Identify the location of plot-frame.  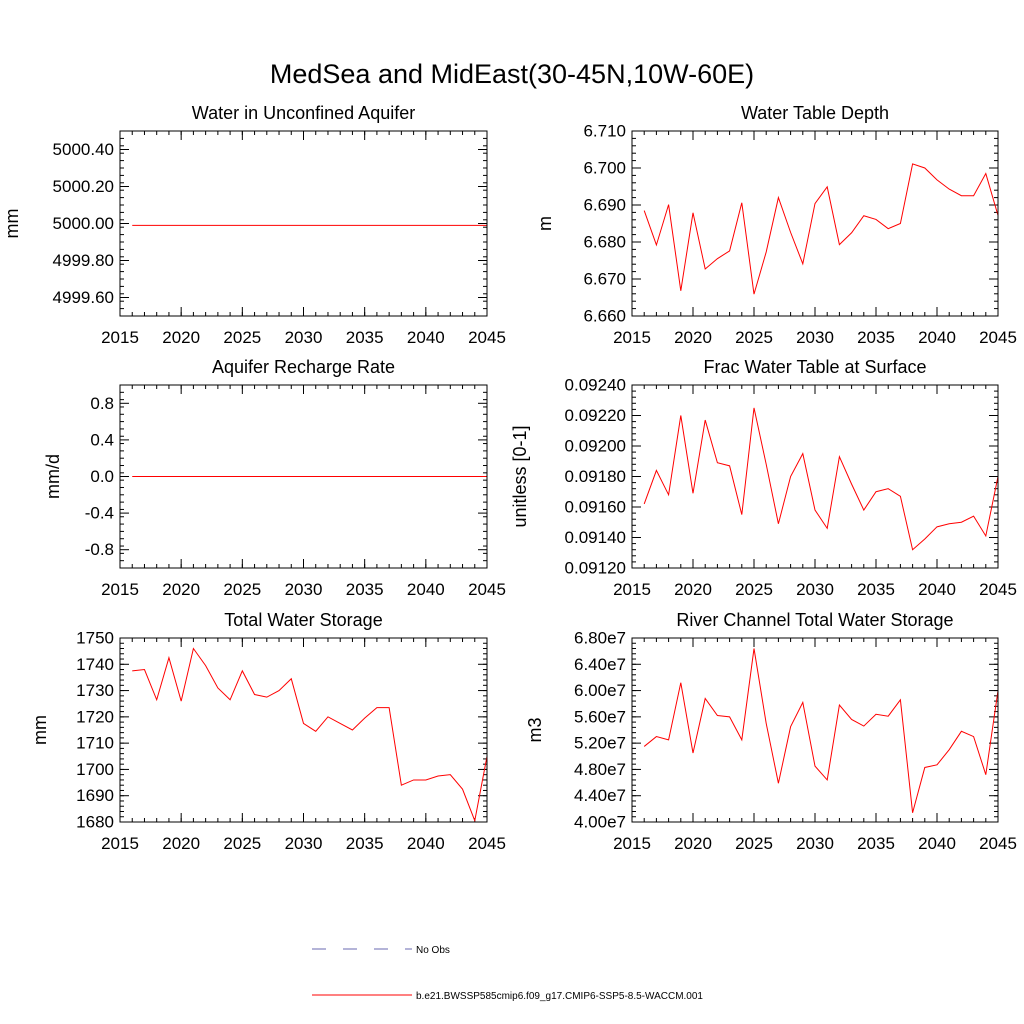
(815, 223).